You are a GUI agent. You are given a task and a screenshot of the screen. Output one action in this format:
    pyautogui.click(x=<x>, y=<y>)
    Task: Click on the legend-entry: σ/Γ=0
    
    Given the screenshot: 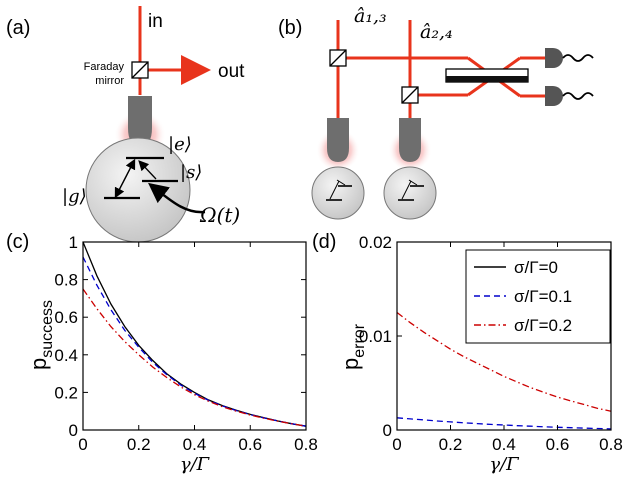 What is the action you would take?
    pyautogui.click(x=536, y=267)
    